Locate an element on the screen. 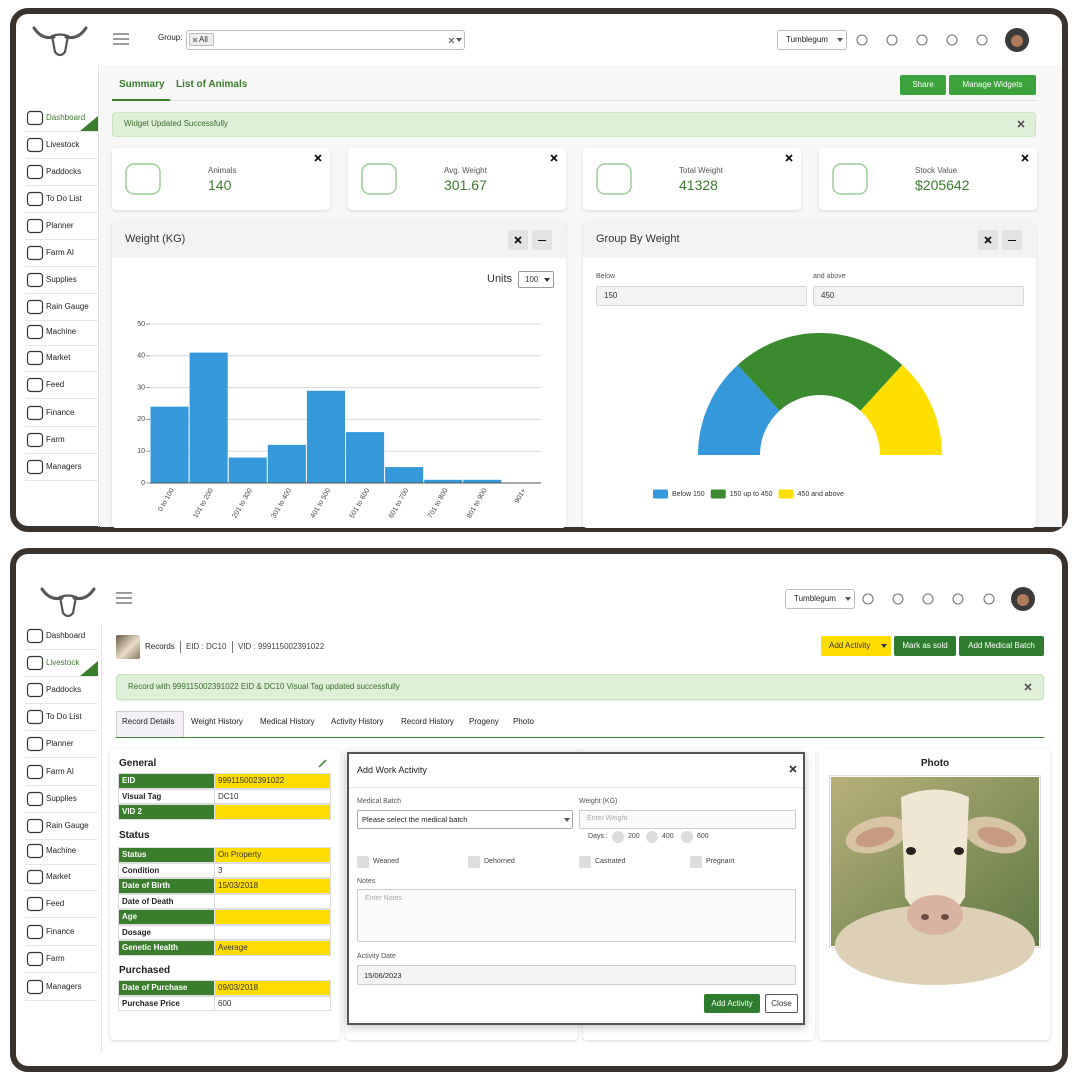  medical-batch-button is located at coordinates (1001, 646).